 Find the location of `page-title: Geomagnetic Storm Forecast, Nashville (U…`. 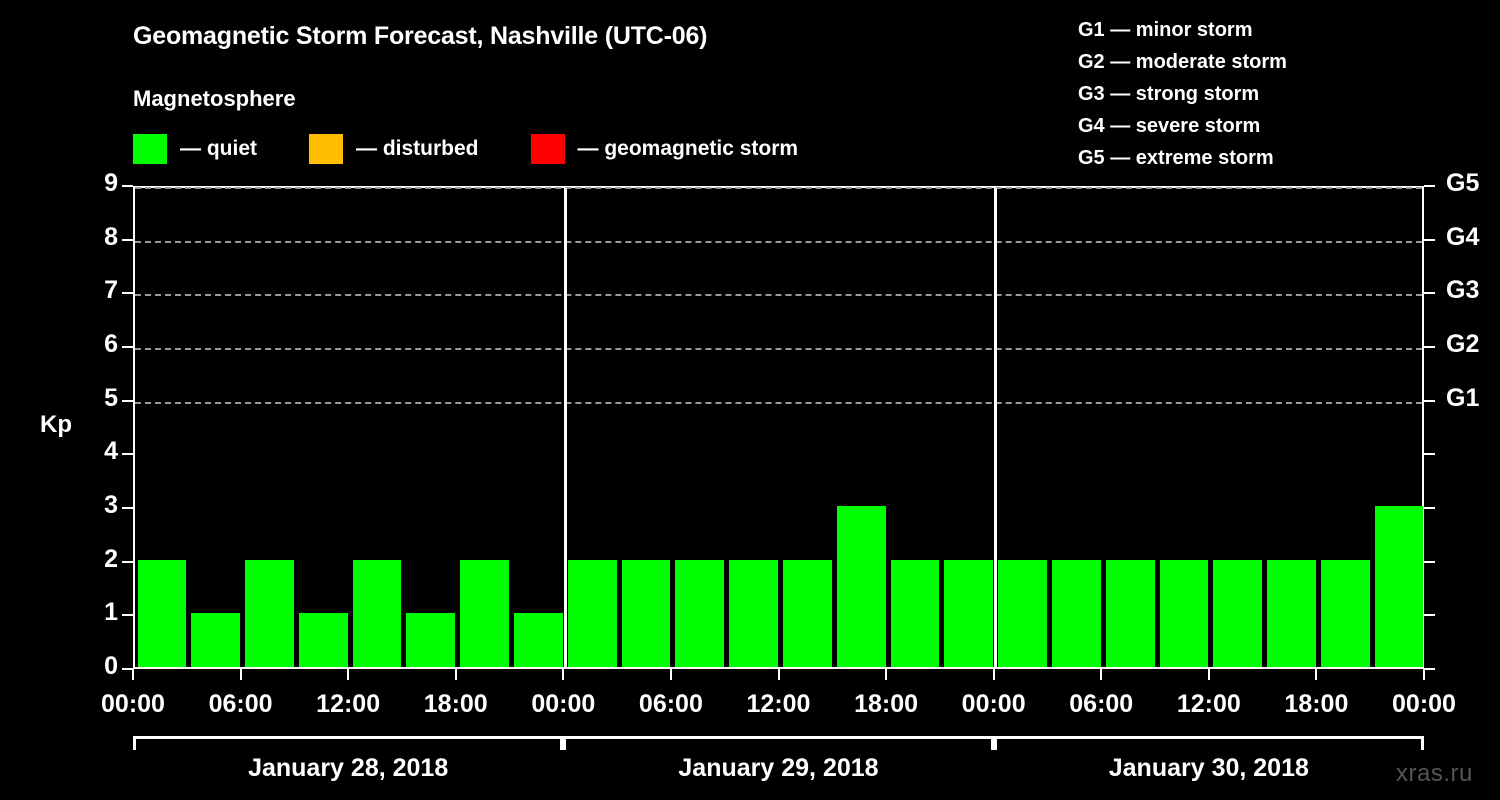

page-title: Geomagnetic Storm Forecast, Nashville (U… is located at coordinates (420, 36).